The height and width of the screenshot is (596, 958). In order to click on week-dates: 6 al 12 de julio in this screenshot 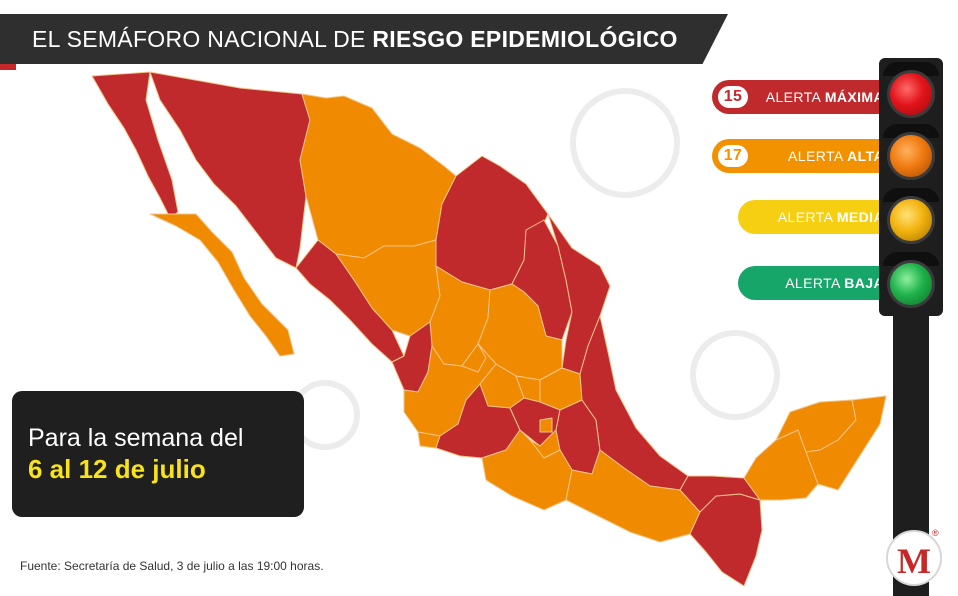, I will do `click(117, 469)`.